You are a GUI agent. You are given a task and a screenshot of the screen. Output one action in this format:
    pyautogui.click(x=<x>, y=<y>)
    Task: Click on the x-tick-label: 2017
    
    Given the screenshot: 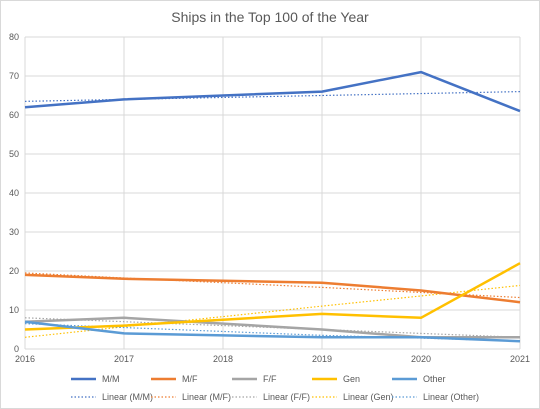 What is the action you would take?
    pyautogui.click(x=124, y=359)
    